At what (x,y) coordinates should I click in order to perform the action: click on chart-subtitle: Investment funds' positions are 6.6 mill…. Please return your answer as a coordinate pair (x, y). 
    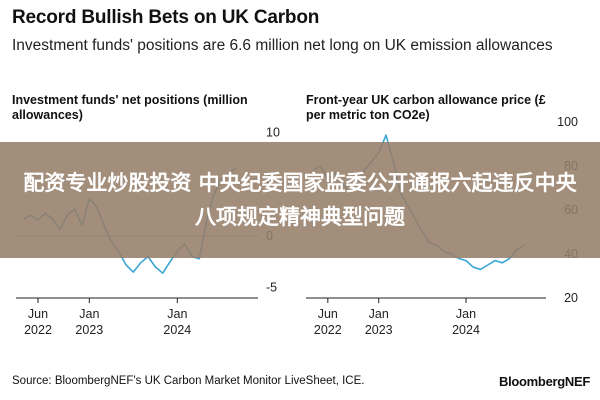
    Looking at the image, I should click on (282, 45).